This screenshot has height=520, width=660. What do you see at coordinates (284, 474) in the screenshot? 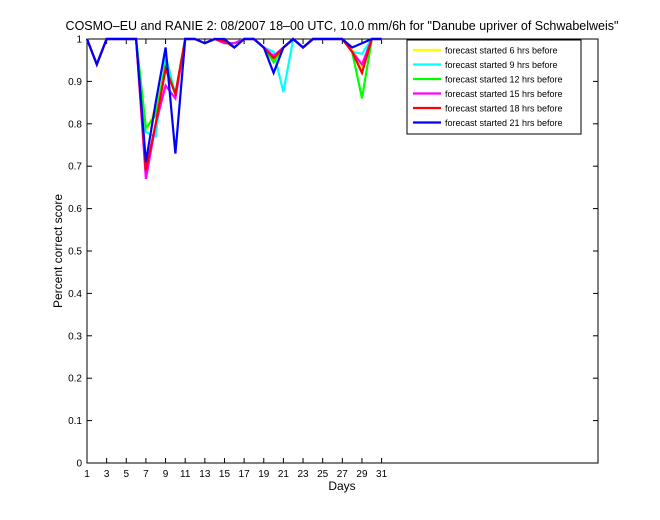
I see `x-tick-label: 21` at bounding box center [284, 474].